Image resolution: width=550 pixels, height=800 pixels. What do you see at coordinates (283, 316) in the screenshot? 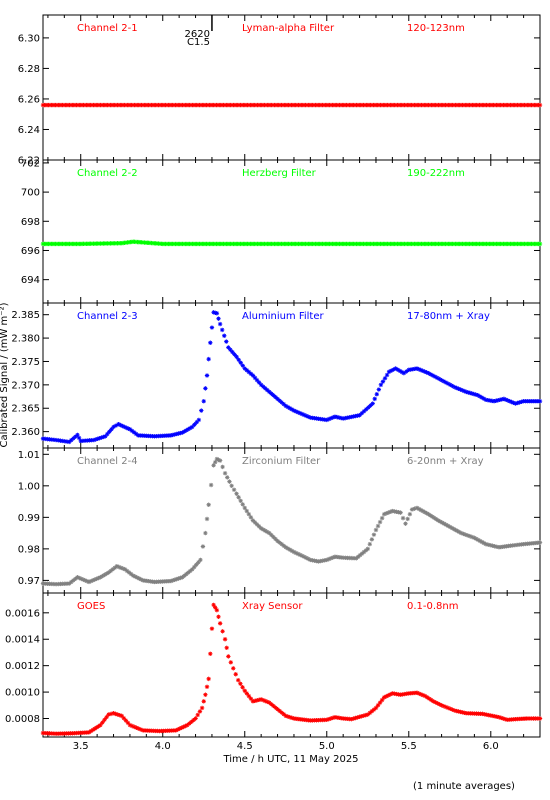
I see `filter-label: Aluminium Filter` at bounding box center [283, 316].